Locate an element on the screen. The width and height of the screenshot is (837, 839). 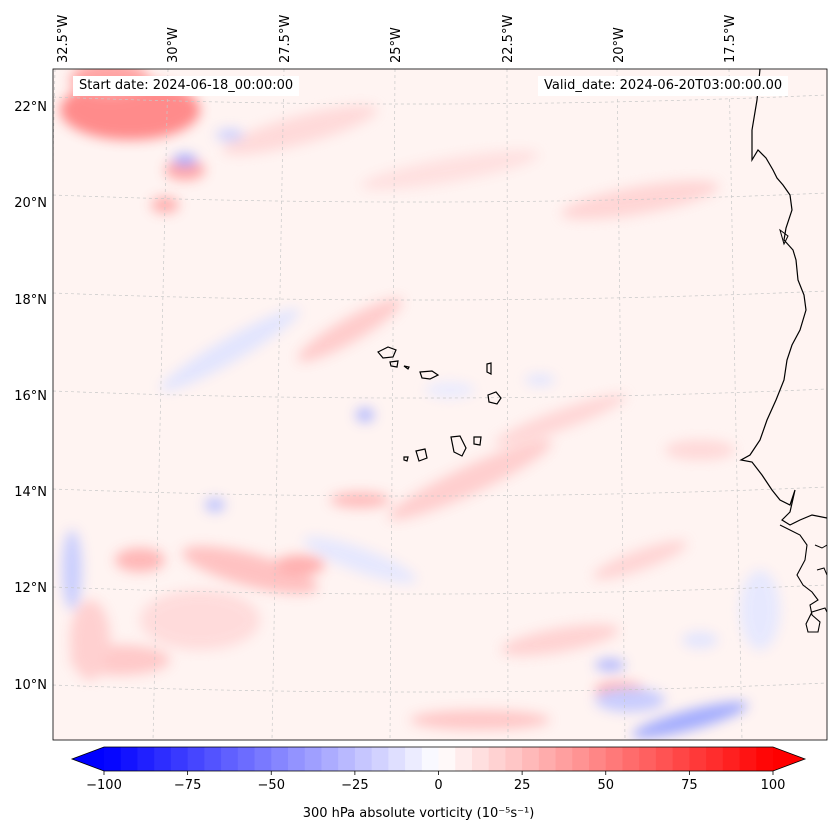
lon-label: 30°W is located at coordinates (173, 45).